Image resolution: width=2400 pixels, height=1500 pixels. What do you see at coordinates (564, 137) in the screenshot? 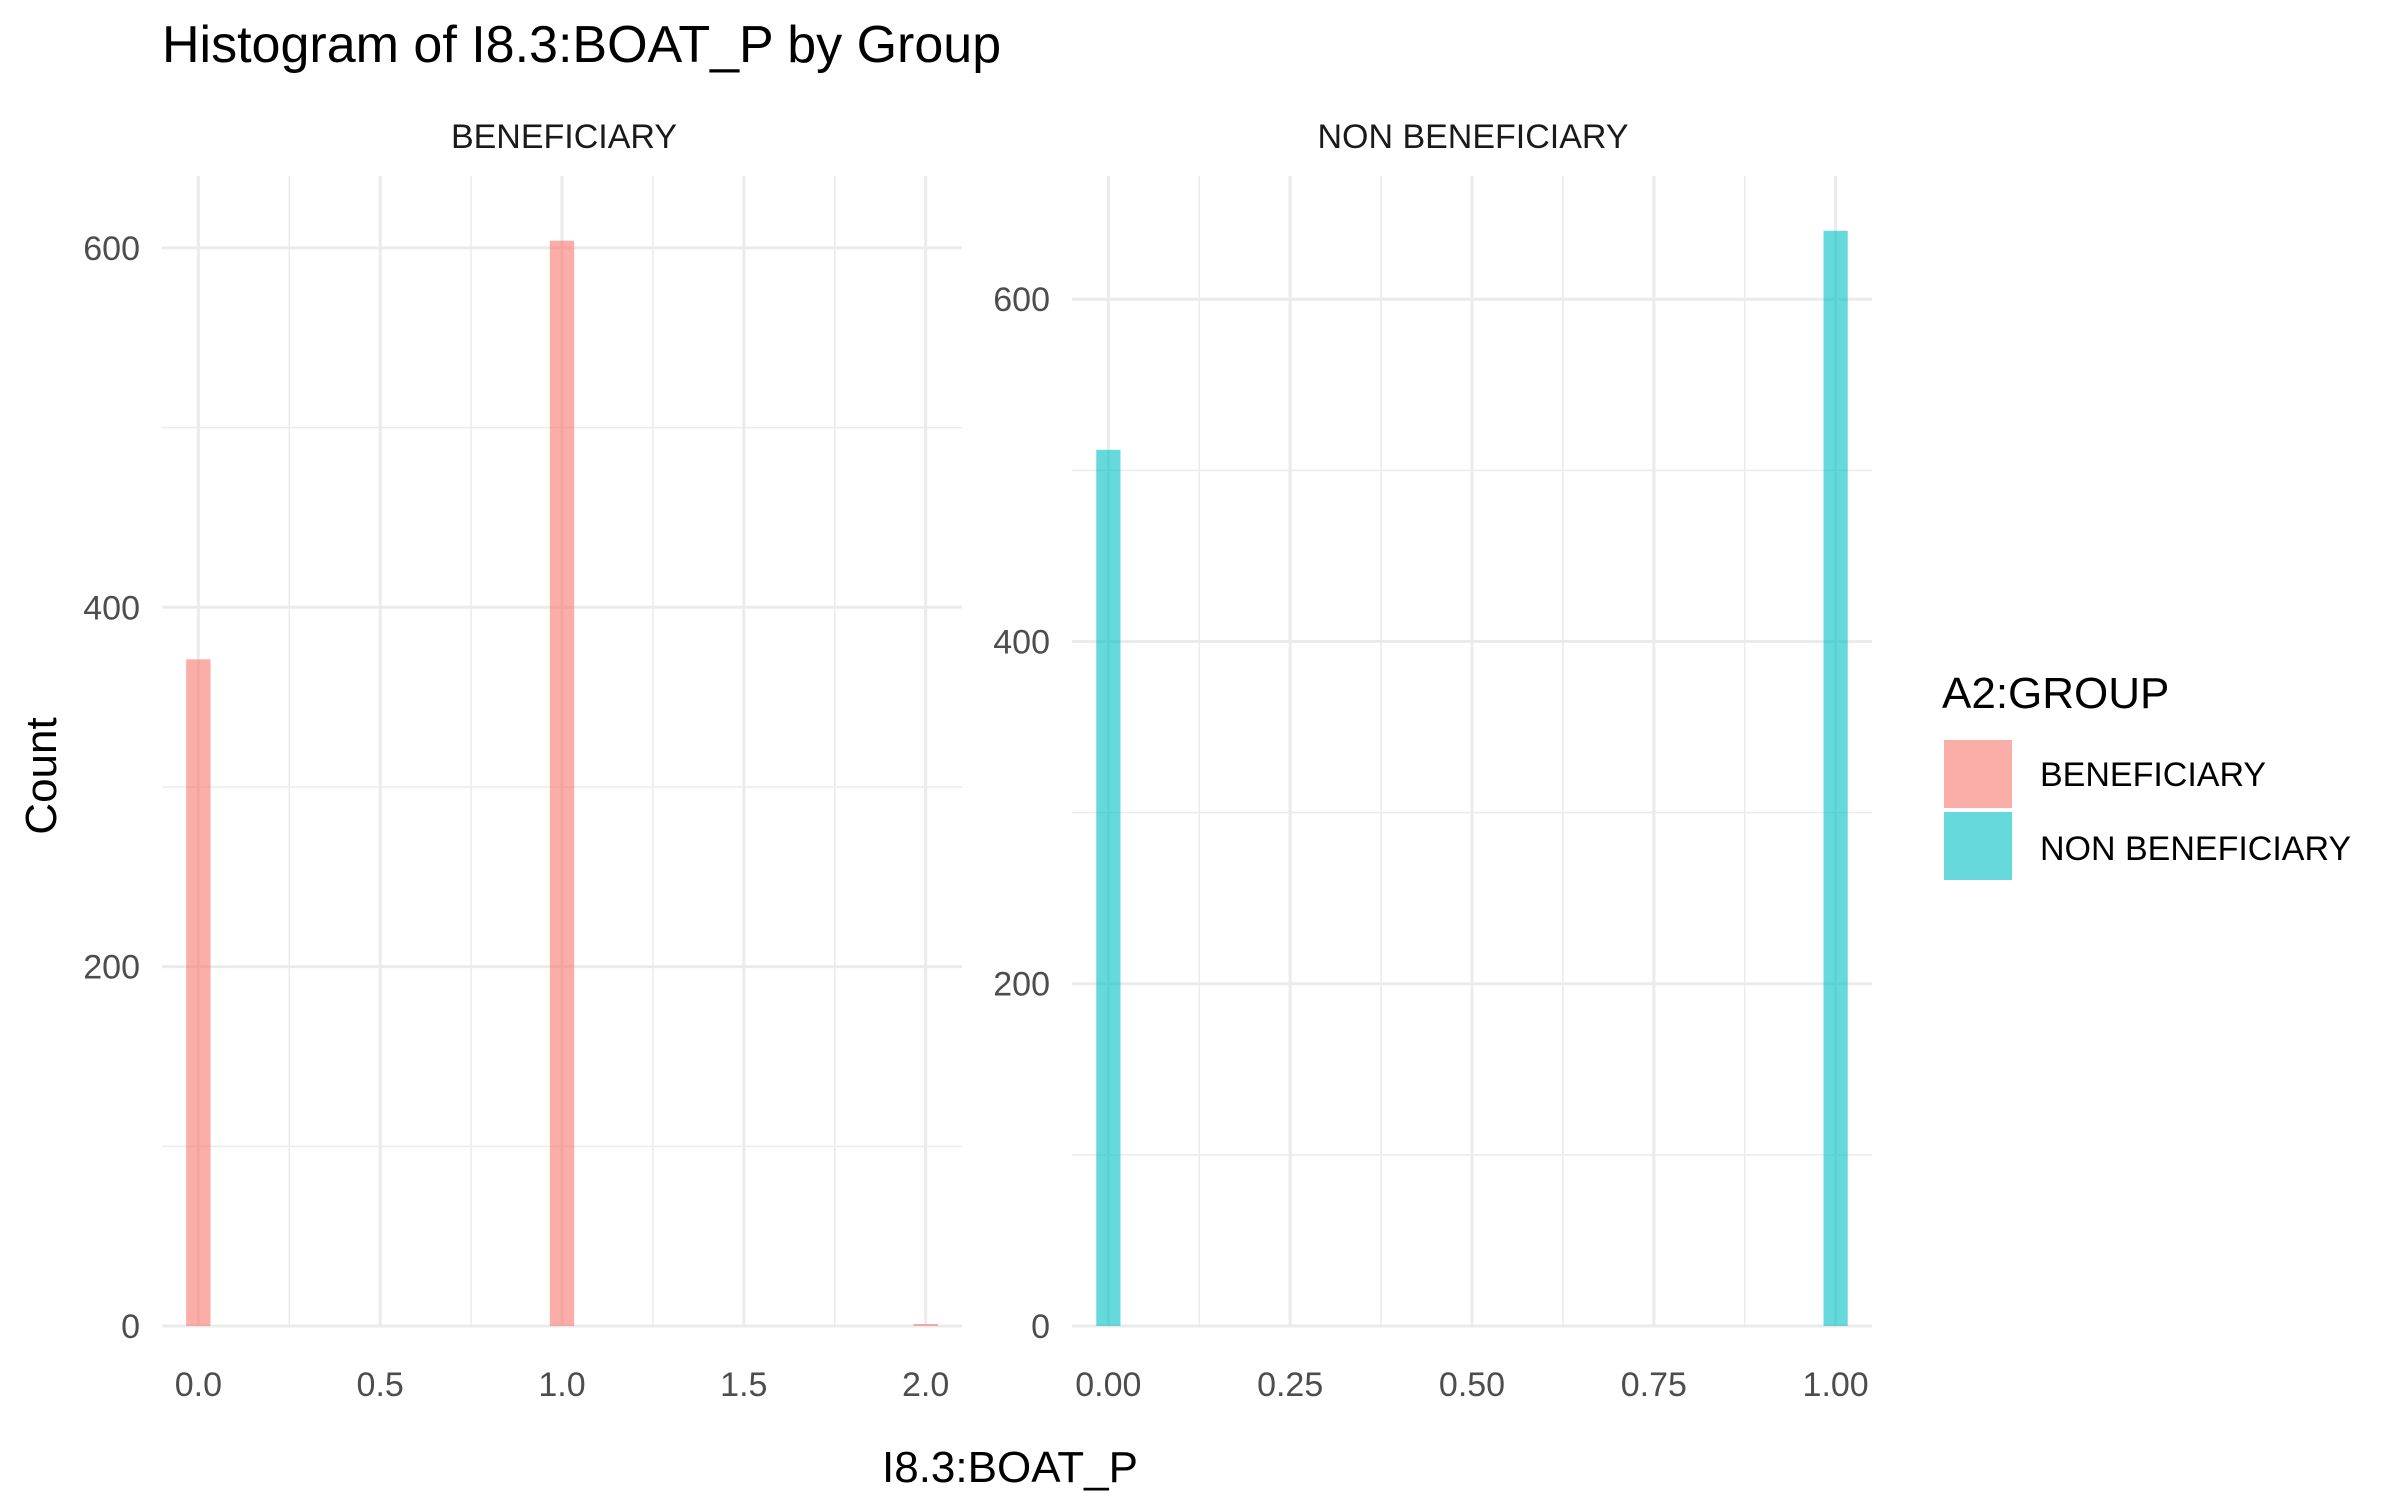
I see `facet-strip-beneficiary: BENEFICIARY` at bounding box center [564, 137].